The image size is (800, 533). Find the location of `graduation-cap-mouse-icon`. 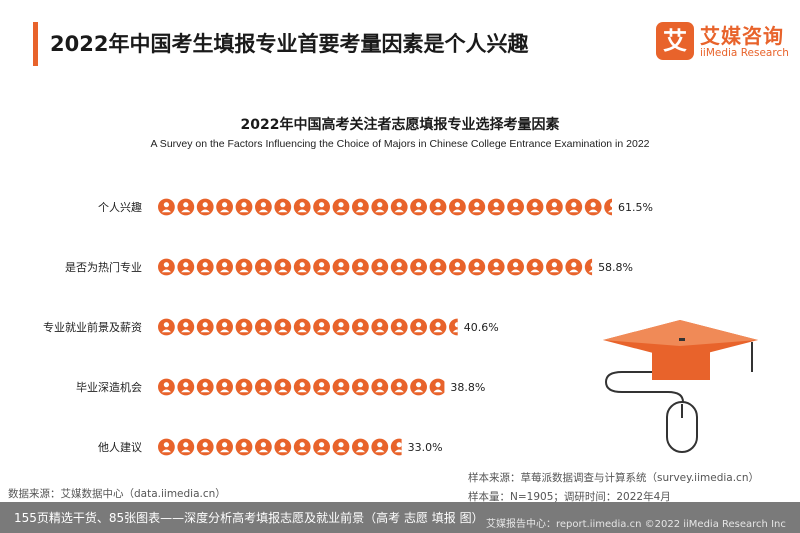

graduation-cap-mouse-icon is located at coordinates (680, 386).